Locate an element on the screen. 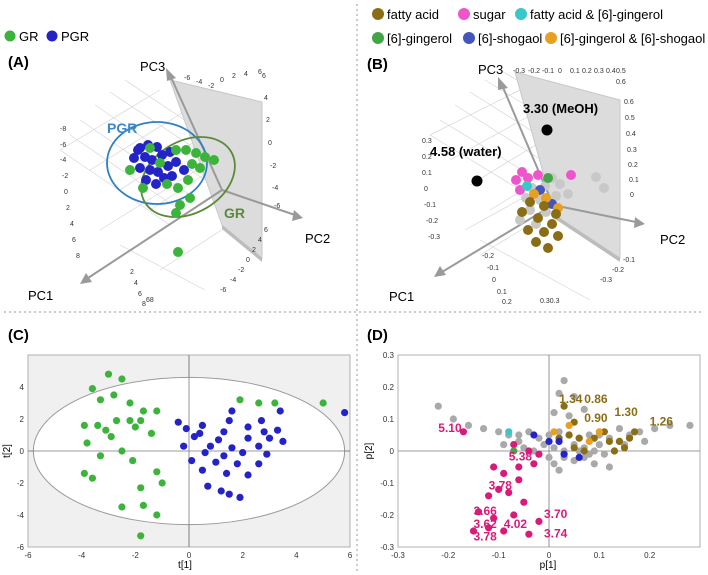 The width and height of the screenshot is (708, 575). svg-text: -0.1 is located at coordinates (430, 205).